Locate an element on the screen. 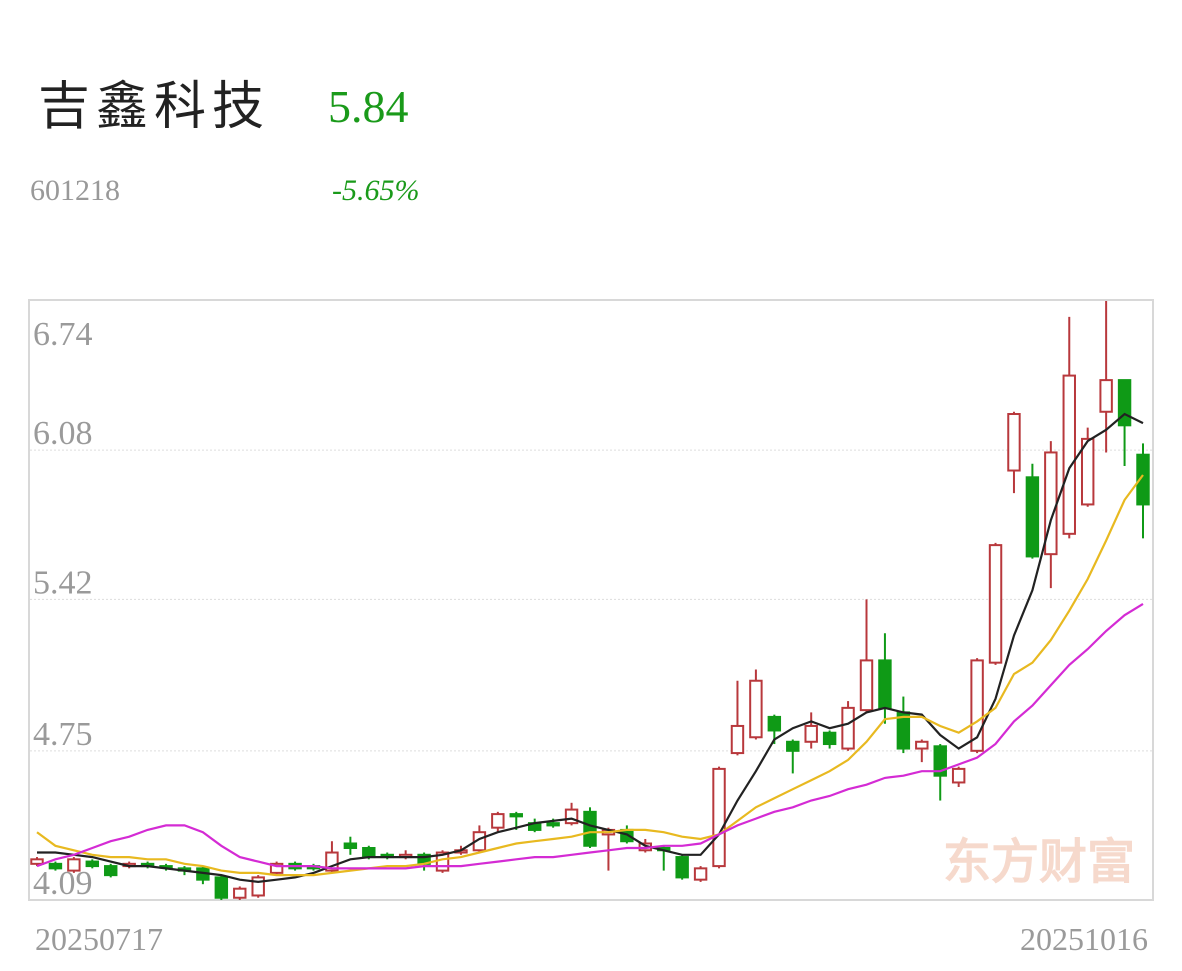  stock-code: 601218 is located at coordinates (75, 190).